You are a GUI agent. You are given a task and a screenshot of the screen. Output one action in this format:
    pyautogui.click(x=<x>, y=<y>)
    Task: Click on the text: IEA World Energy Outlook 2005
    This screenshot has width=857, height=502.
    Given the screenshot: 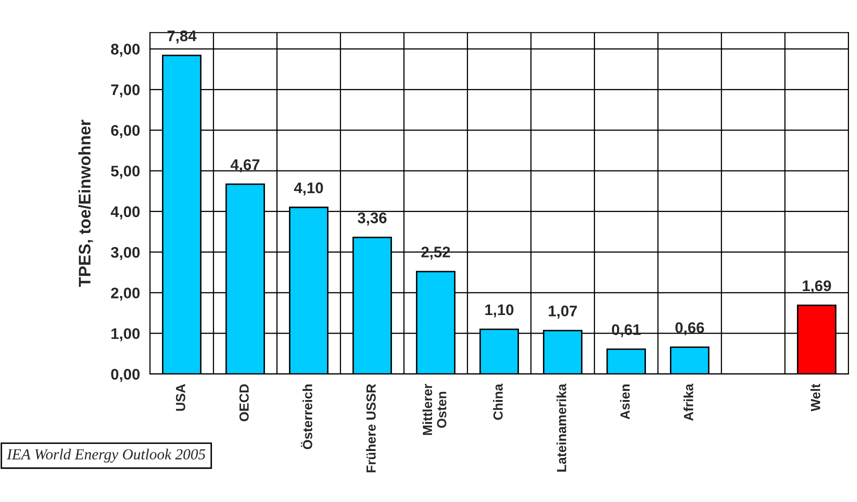 What is the action you would take?
    pyautogui.click(x=106, y=455)
    